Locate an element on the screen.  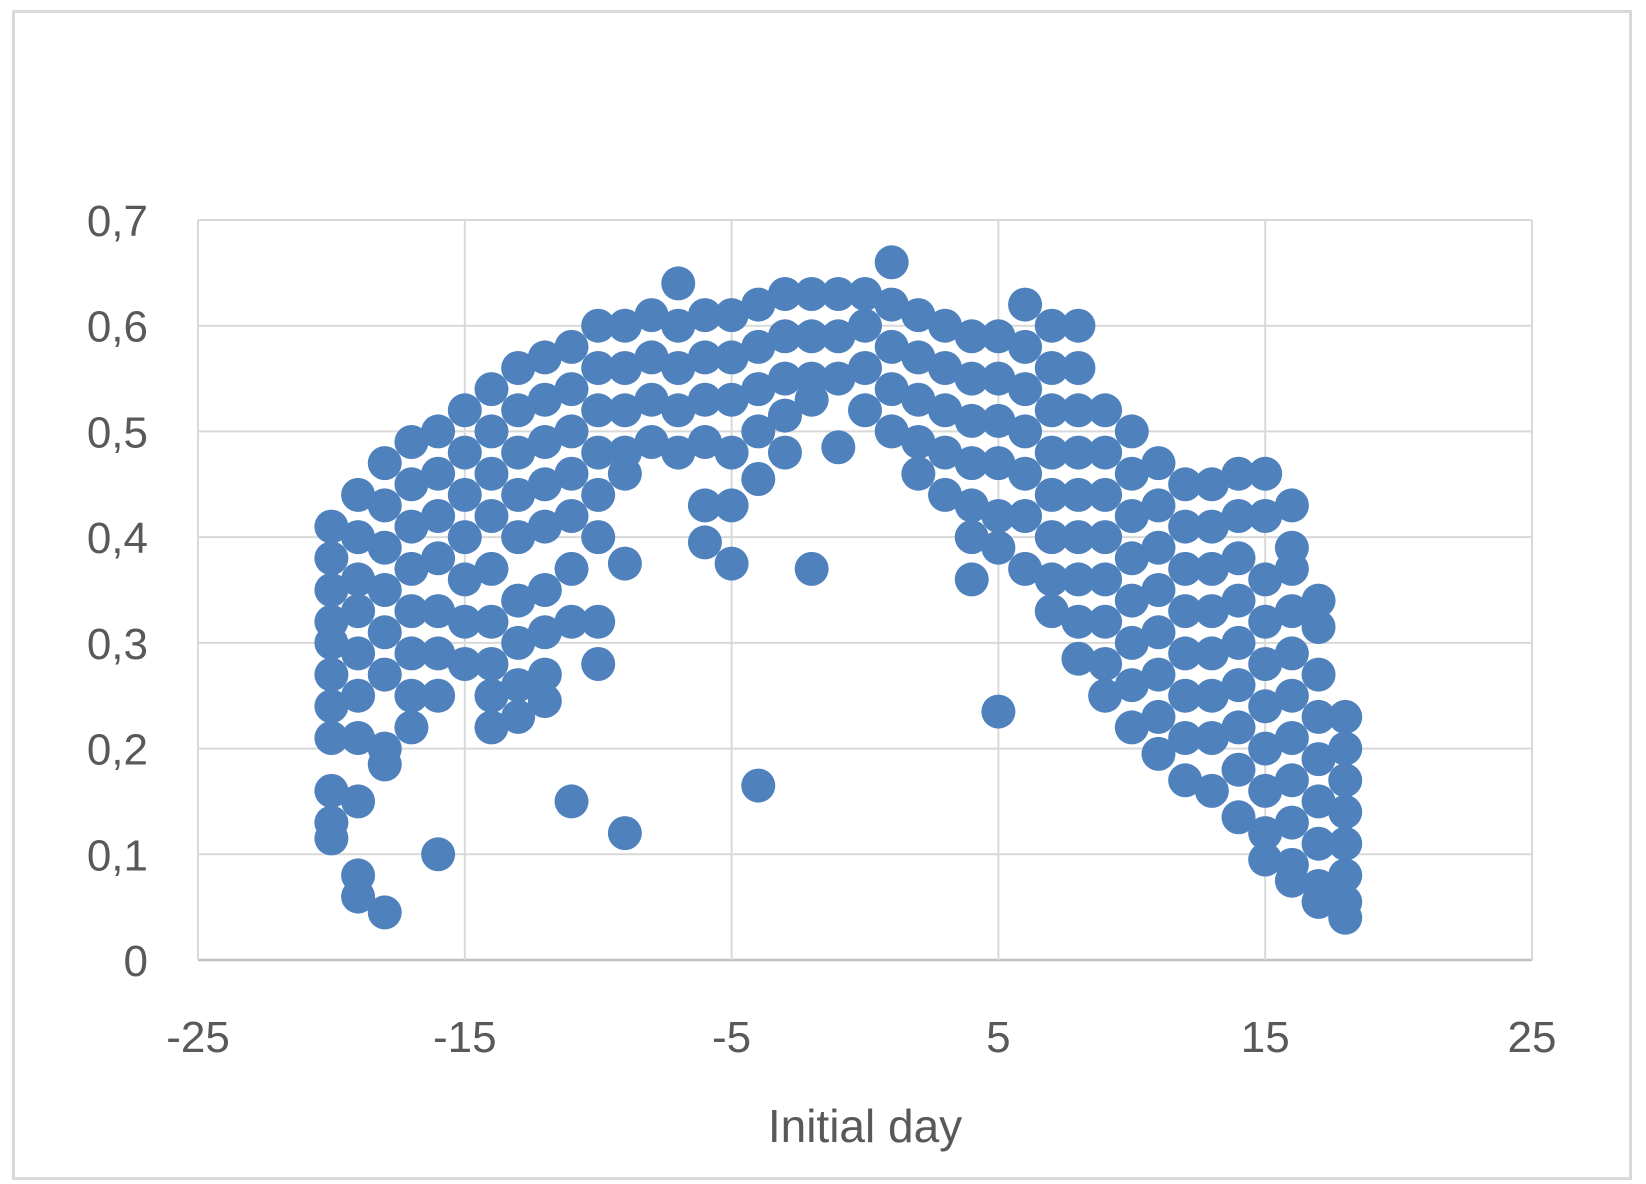
x-tick-label: -25 is located at coordinates (198, 1037).